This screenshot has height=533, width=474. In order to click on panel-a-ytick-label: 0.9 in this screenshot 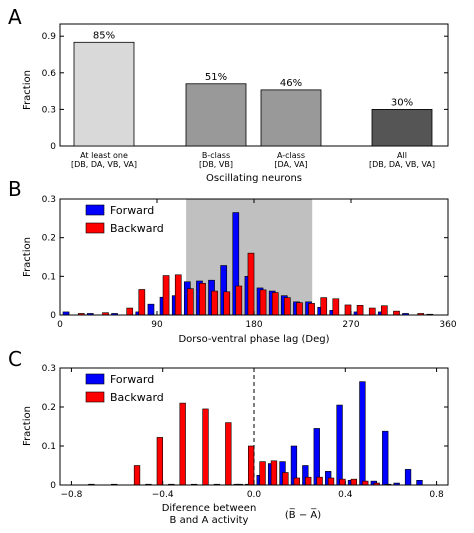, I will do `click(49, 37)`.